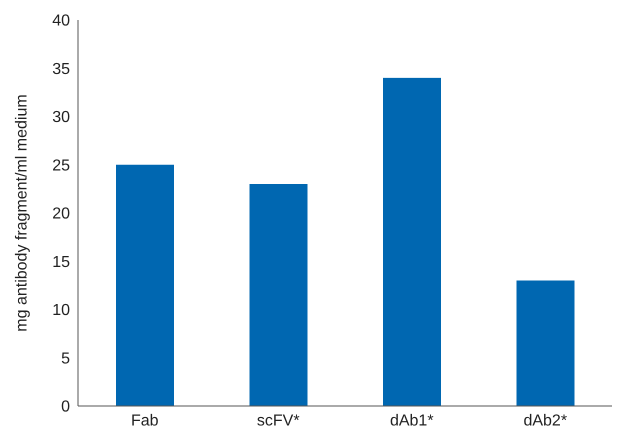 Image resolution: width=630 pixels, height=444 pixels. Describe the element at coordinates (61, 262) in the screenshot. I see `y-tick-label: 15` at that location.